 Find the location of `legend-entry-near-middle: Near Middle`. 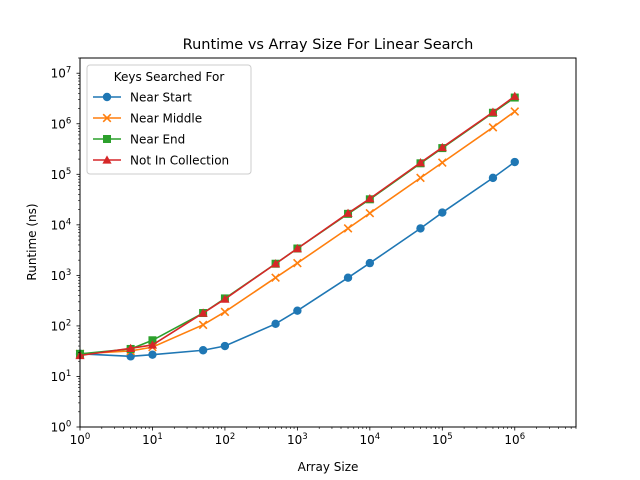

legend-entry-near-middle: Near Middle is located at coordinates (147, 119).